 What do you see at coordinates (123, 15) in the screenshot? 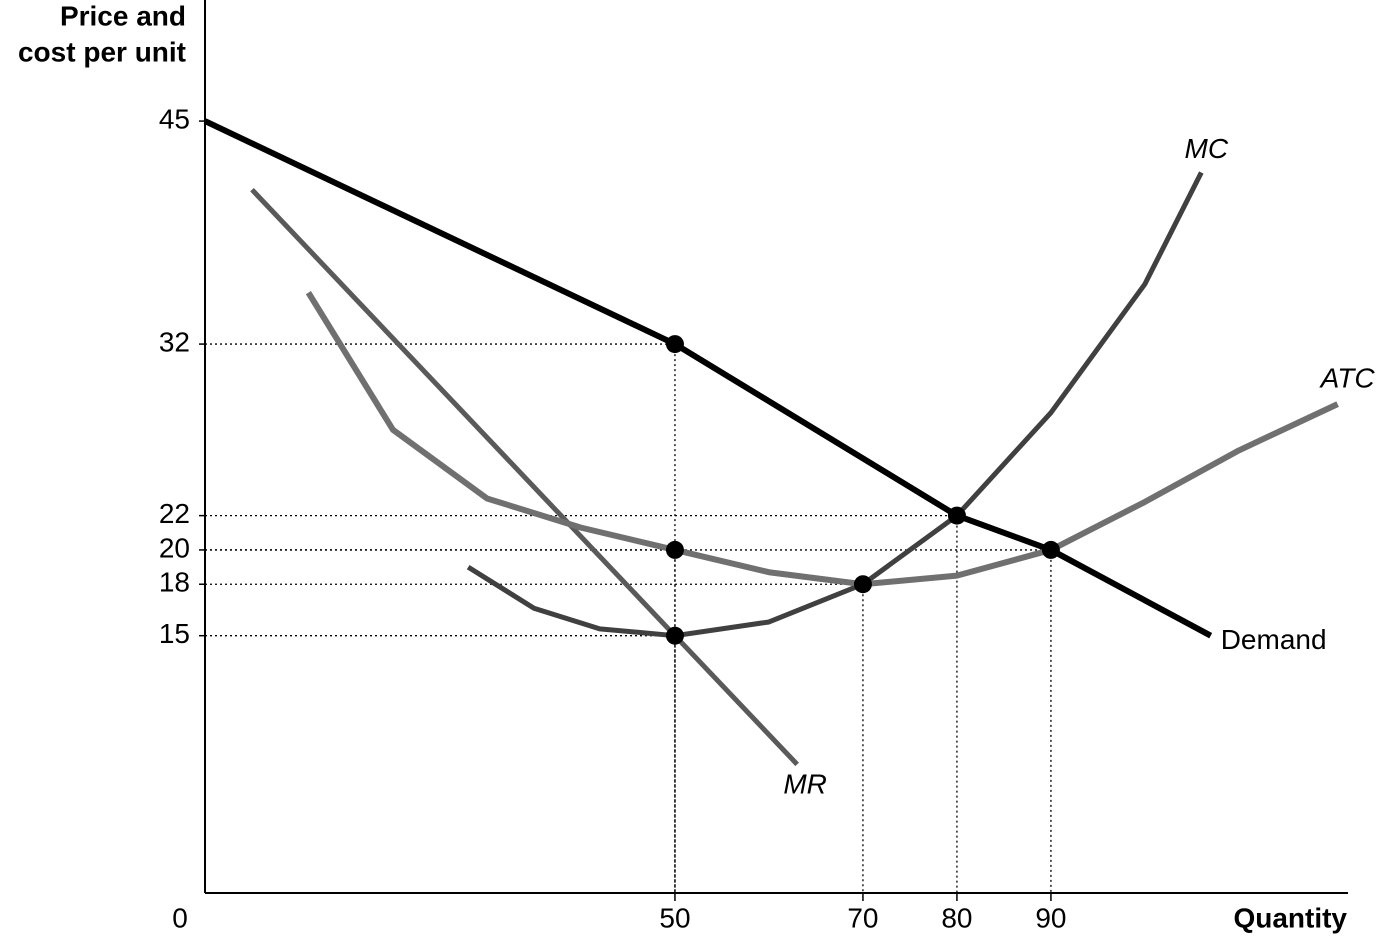
I see `y-axis-title: Price and` at bounding box center [123, 15].